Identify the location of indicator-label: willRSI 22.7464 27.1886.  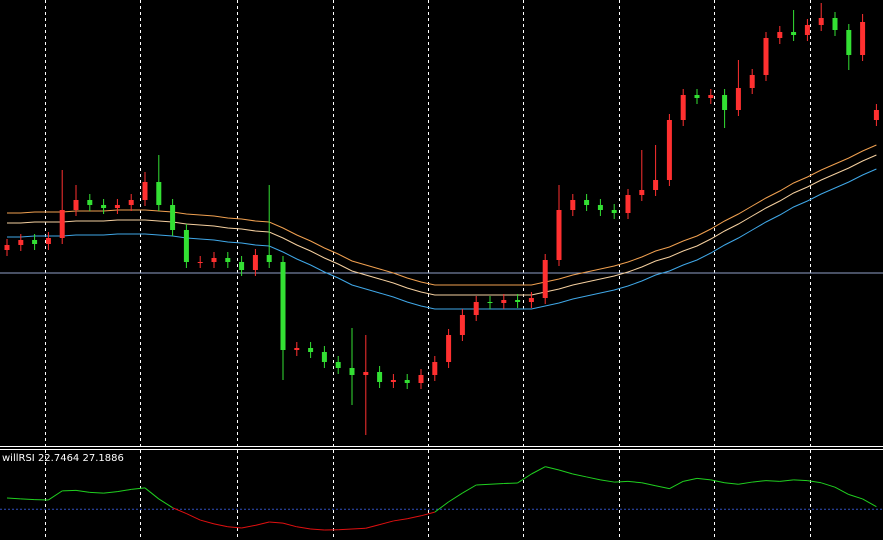
(63, 458).